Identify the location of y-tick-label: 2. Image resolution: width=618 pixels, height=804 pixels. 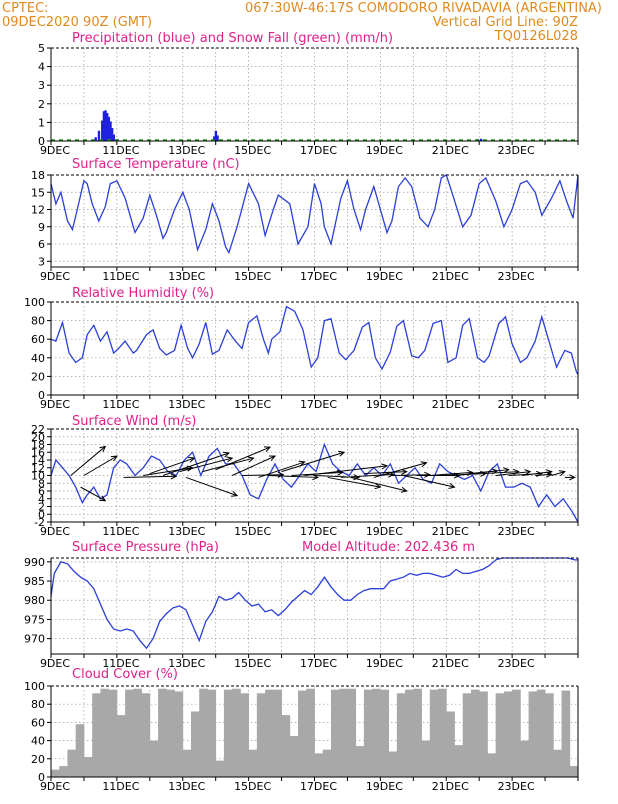
(41, 104).